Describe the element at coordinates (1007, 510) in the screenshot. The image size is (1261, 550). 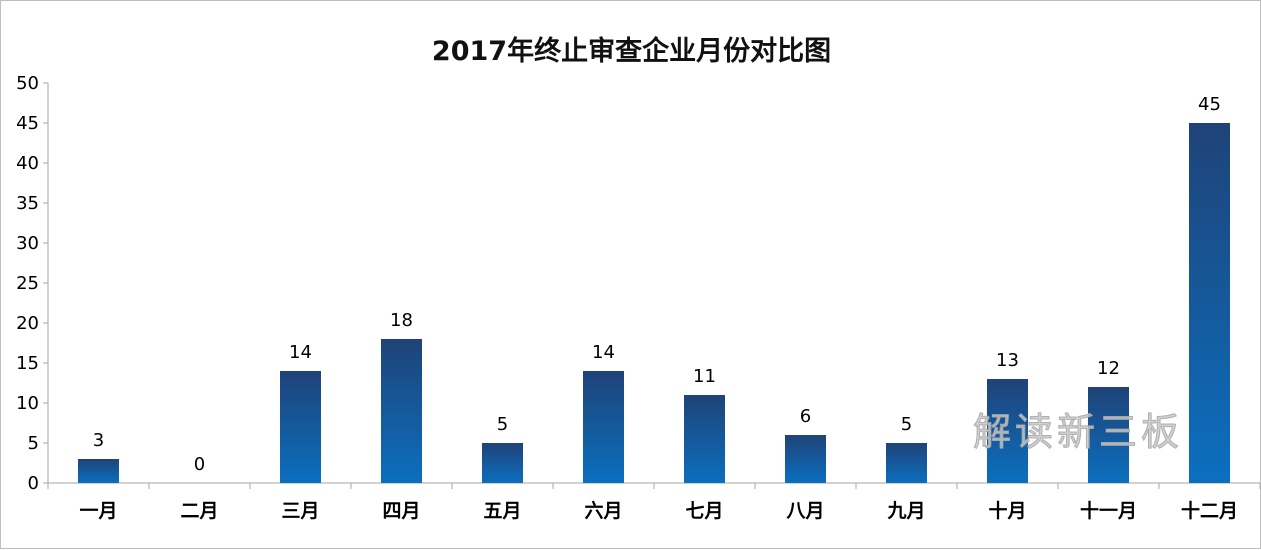
I see `x-tick-label: 十月` at that location.